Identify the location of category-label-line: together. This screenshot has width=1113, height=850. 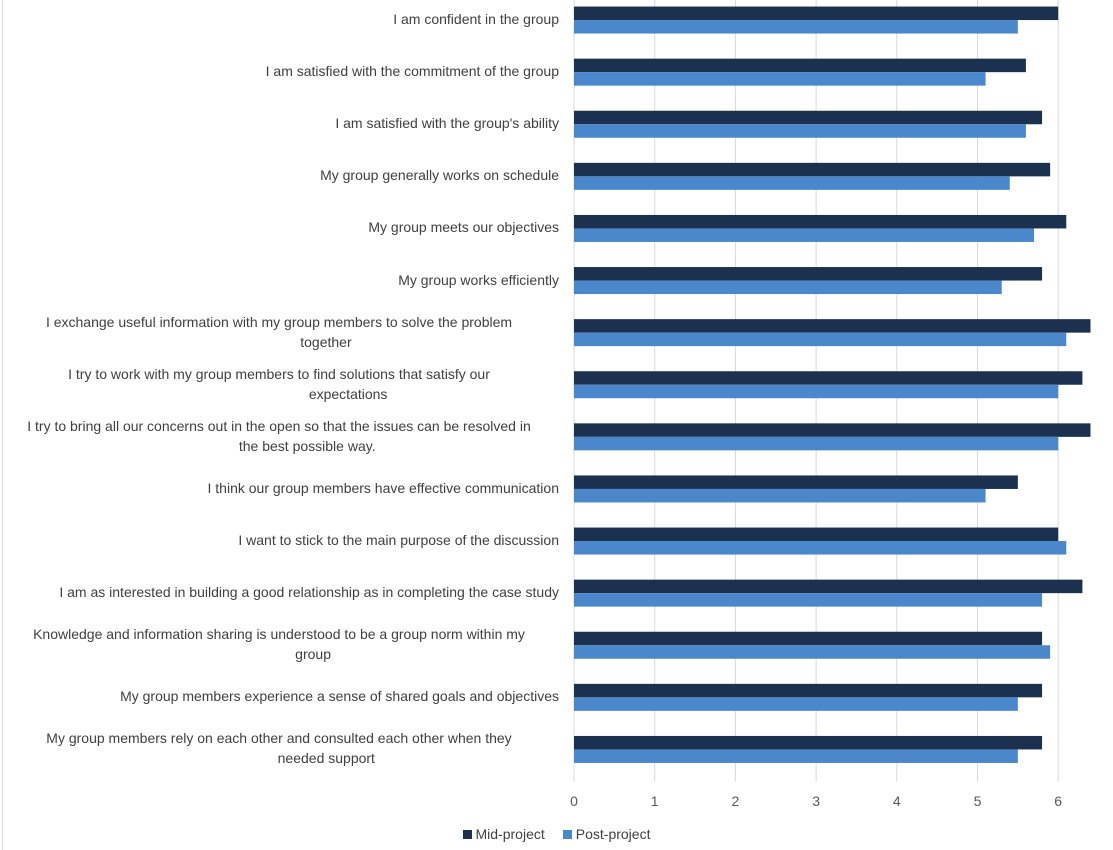
(326, 341).